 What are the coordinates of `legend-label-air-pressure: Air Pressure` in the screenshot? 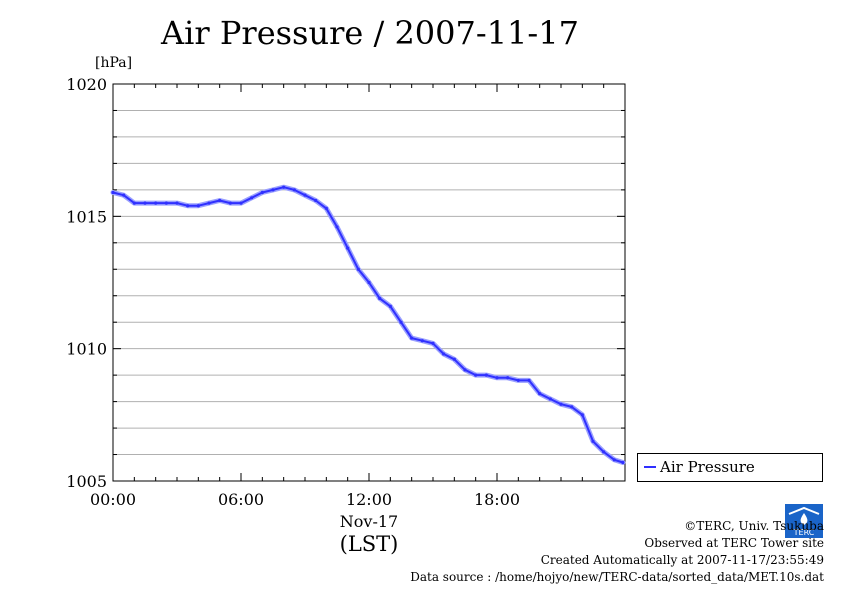 It's located at (707, 467).